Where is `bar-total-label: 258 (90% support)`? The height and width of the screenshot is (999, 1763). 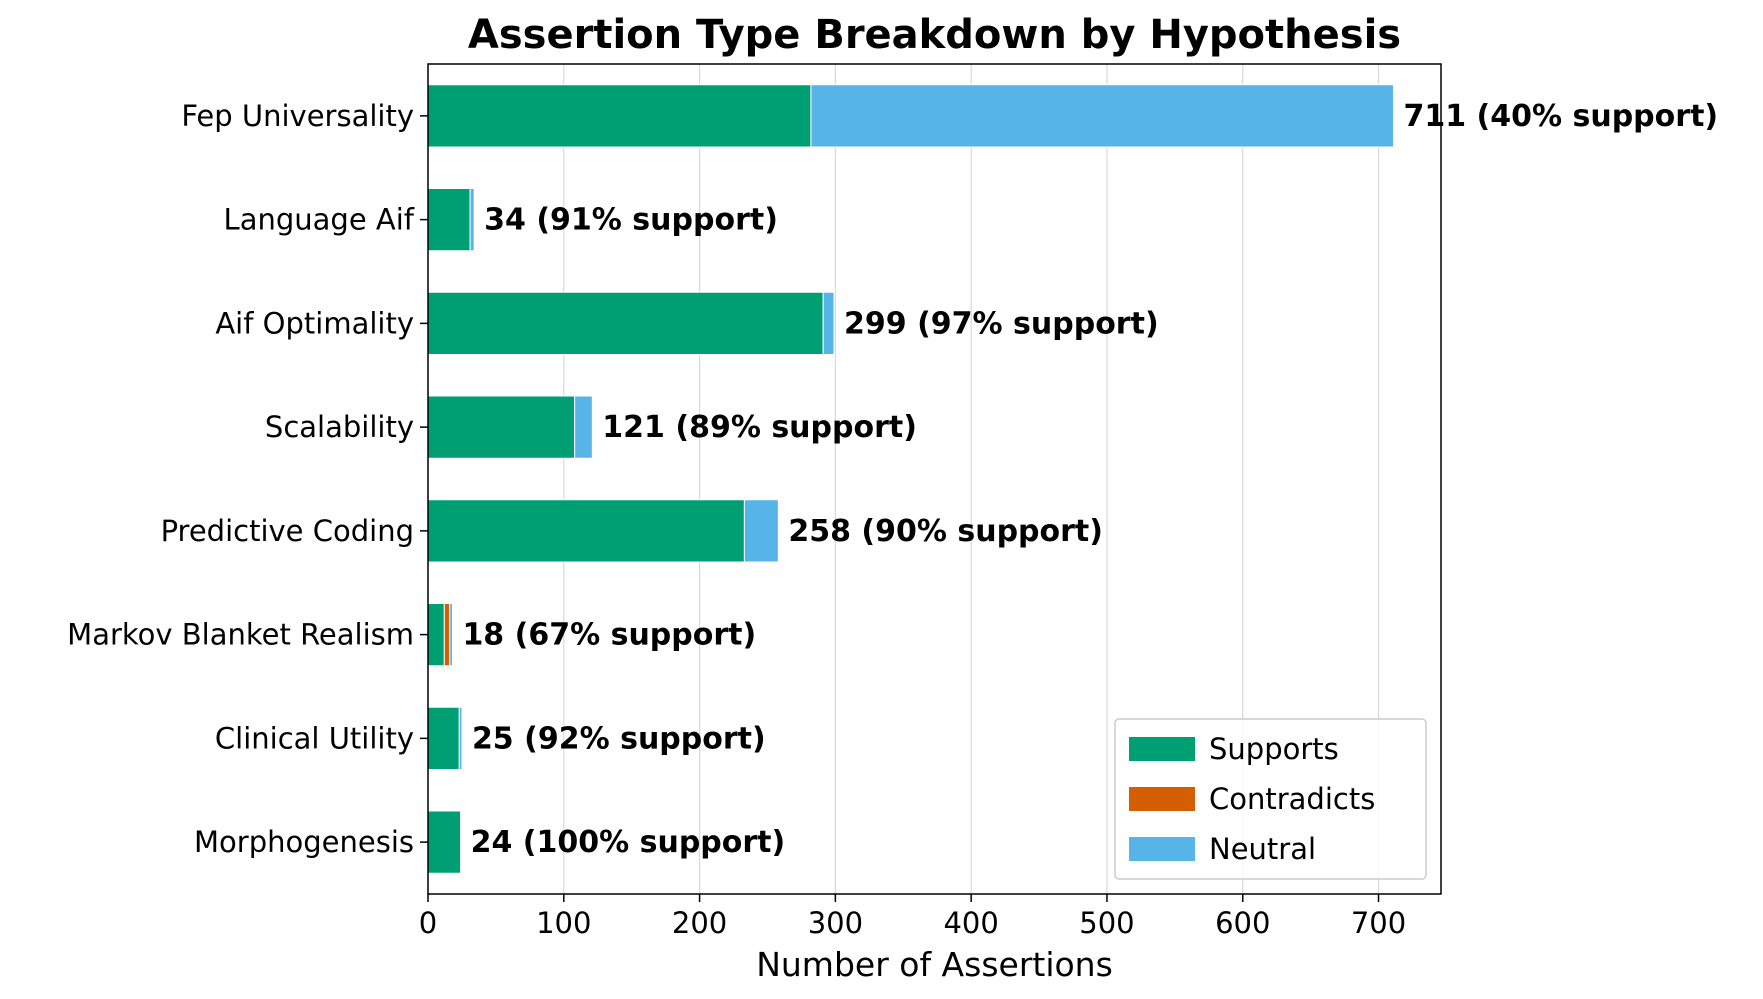 bar-total-label: 258 (90% support) is located at coordinates (945, 531).